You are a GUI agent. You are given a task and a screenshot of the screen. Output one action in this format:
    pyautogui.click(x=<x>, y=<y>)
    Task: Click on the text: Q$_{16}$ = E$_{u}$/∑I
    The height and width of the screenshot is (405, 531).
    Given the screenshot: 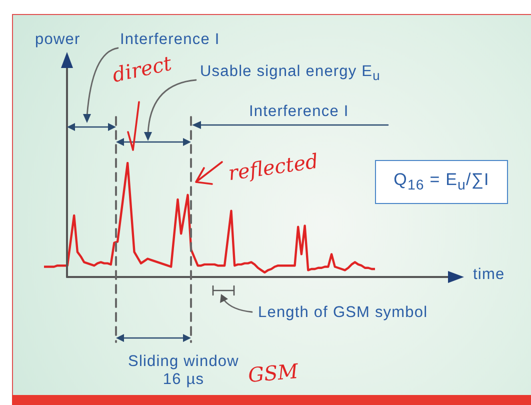 What is the action you would take?
    pyautogui.click(x=441, y=182)
    